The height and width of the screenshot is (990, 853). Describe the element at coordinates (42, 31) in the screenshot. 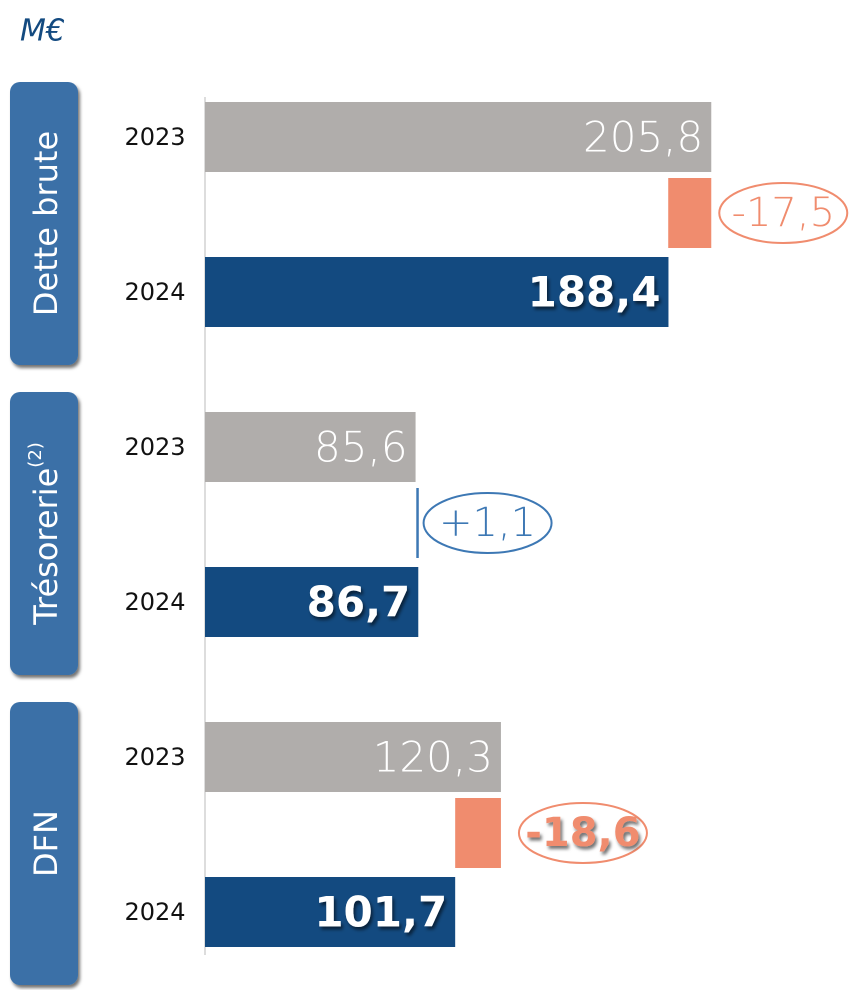

I see `unit: M€` at that location.